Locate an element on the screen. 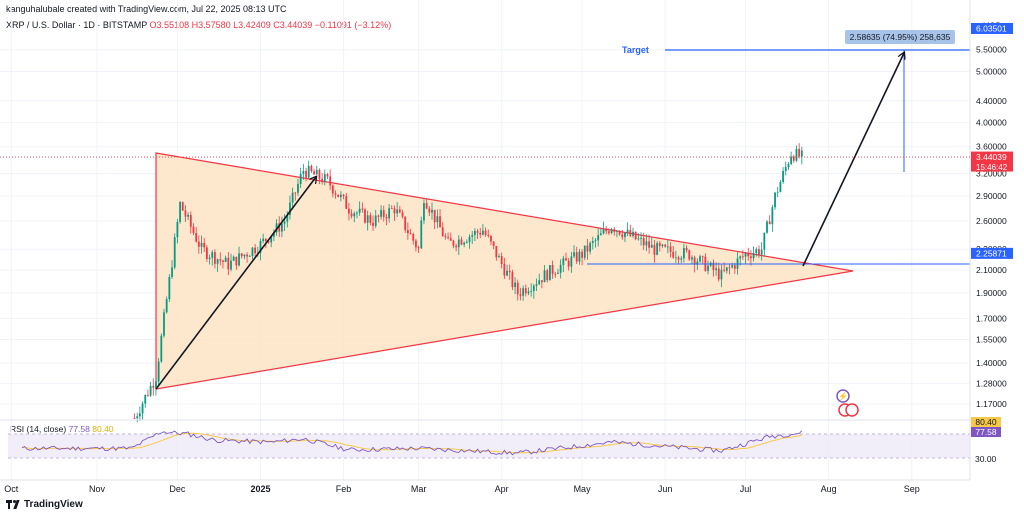 The image size is (1024, 517). price-tag-target is located at coordinates (992, 28).